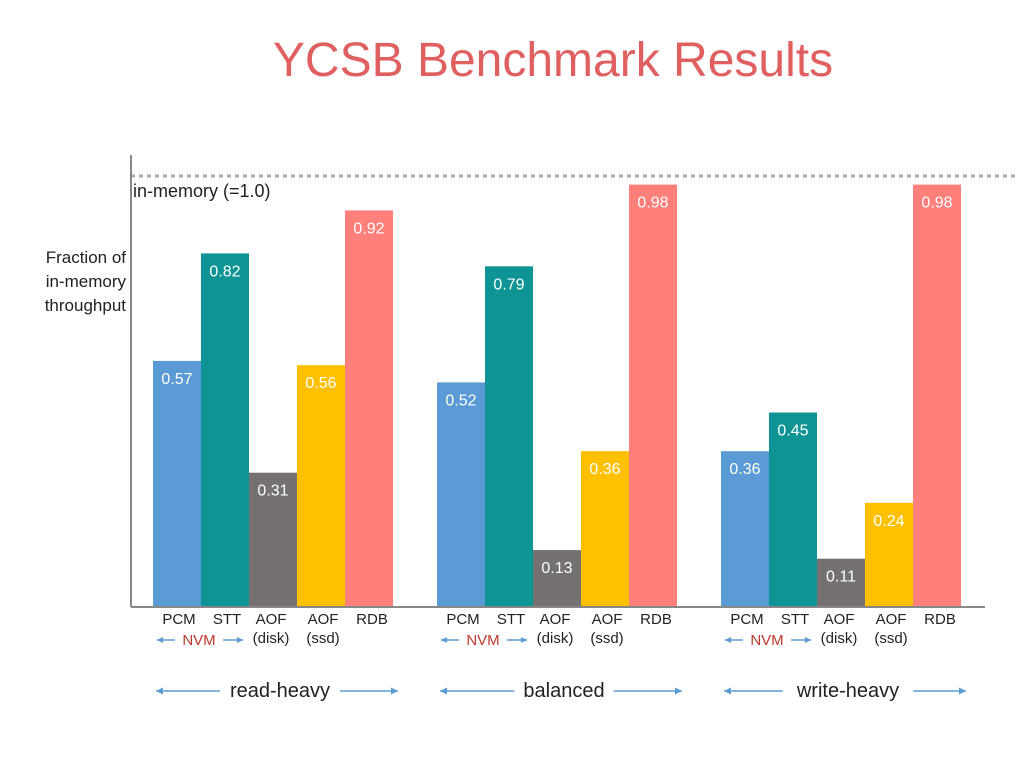 The image size is (1024, 768). I want to click on bar-value-label: 0.92, so click(368, 228).